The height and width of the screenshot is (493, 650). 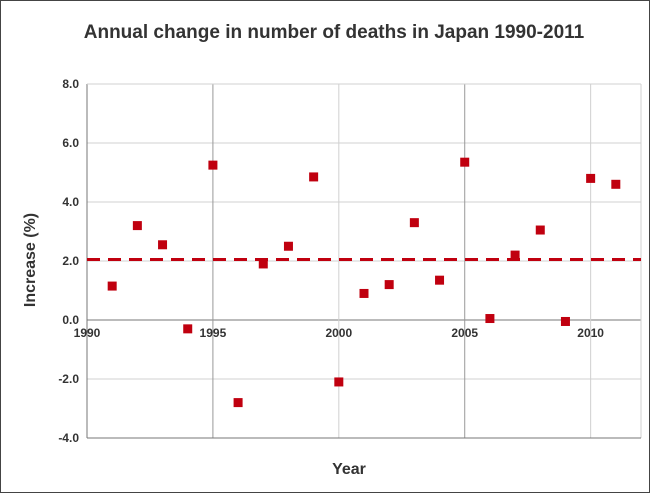 I want to click on y-tick-label: 8.0, so click(x=70, y=84).